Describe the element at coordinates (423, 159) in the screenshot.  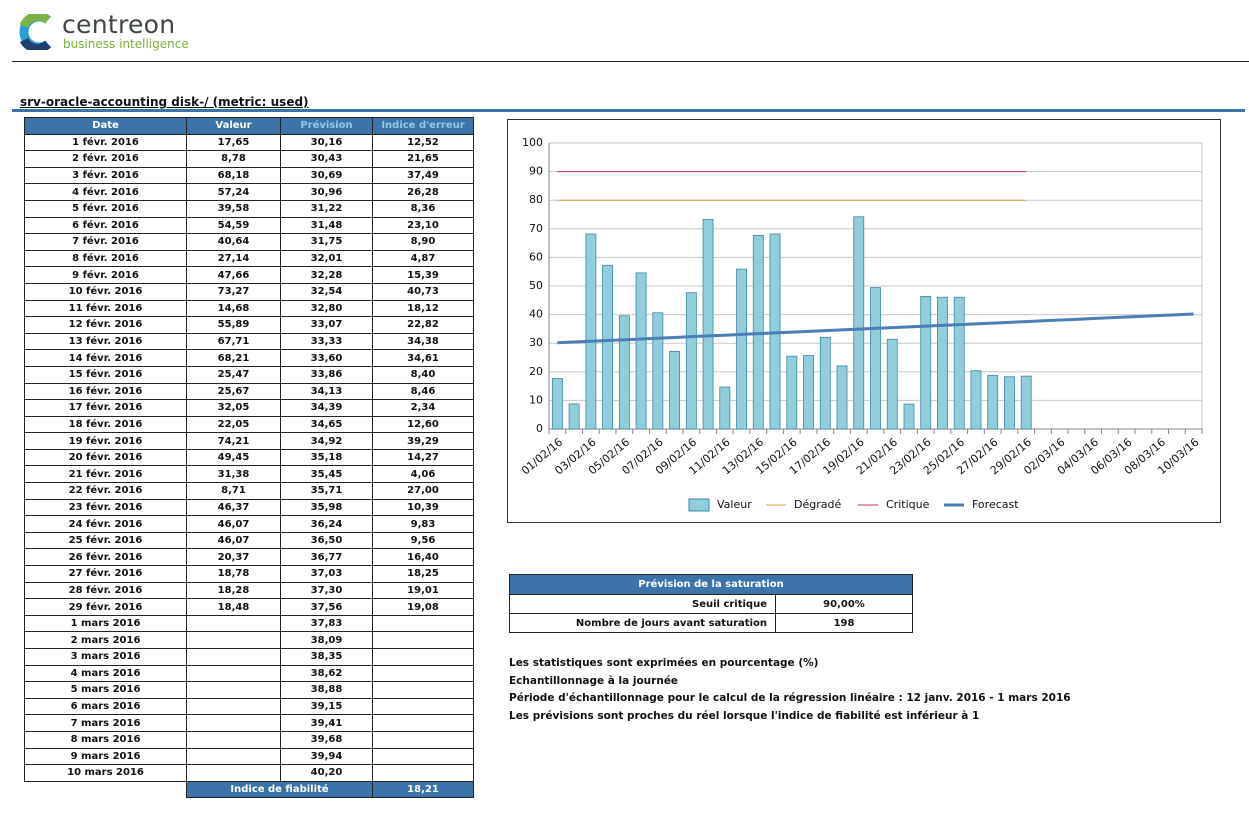
I see `table-cell: 21,65` at that location.